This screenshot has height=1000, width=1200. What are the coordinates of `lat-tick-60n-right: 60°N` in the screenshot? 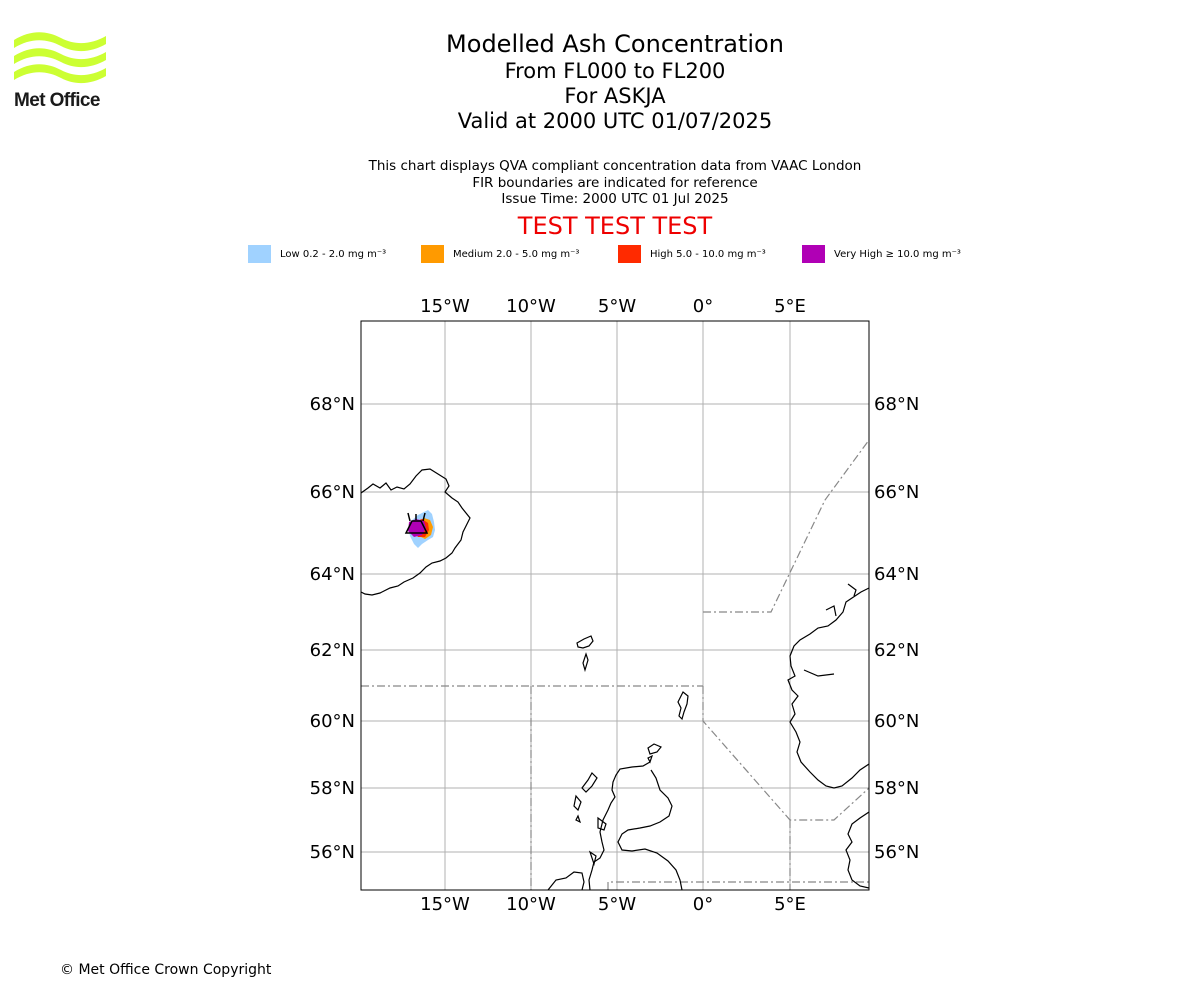 It's located at (896, 721).